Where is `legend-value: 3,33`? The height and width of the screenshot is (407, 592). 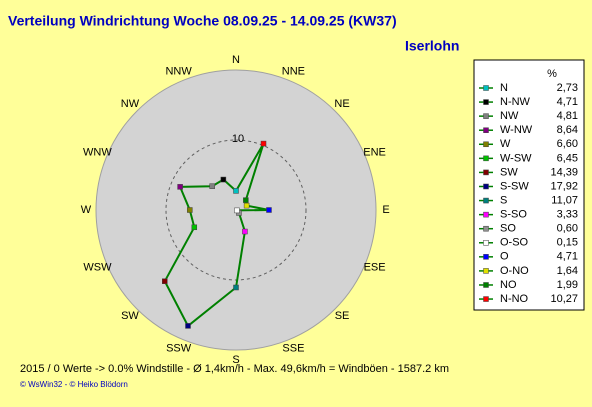
legend-value: 3,33 is located at coordinates (567, 215).